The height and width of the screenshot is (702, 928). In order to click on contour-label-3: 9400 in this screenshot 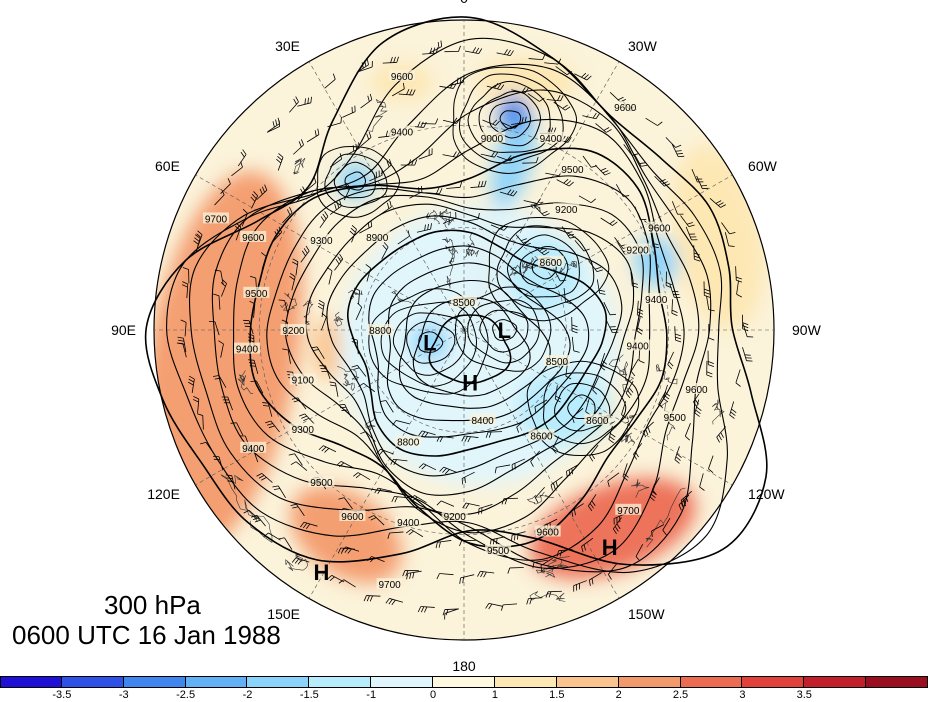, I will do `click(550, 138)`.